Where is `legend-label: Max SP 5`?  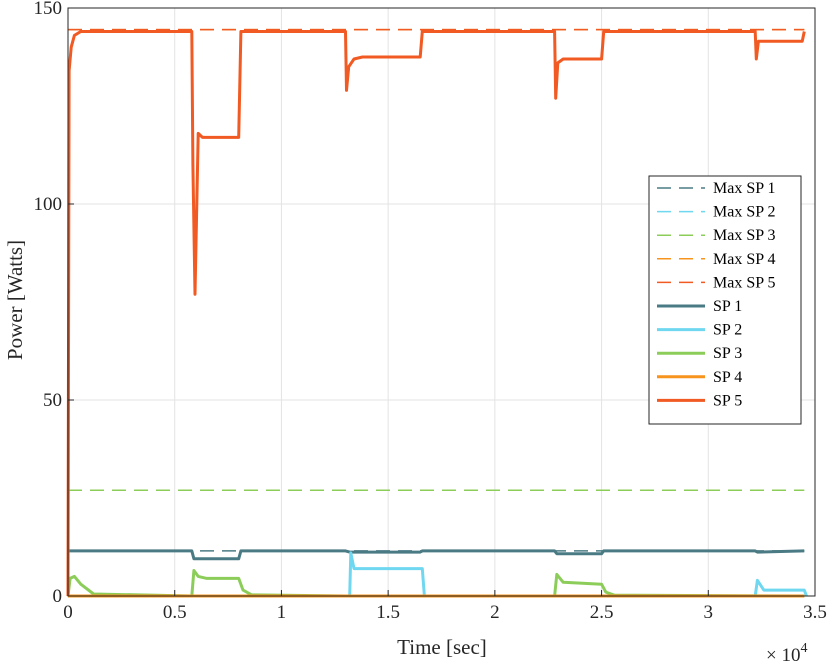 legend-label: Max SP 5 is located at coordinates (744, 282).